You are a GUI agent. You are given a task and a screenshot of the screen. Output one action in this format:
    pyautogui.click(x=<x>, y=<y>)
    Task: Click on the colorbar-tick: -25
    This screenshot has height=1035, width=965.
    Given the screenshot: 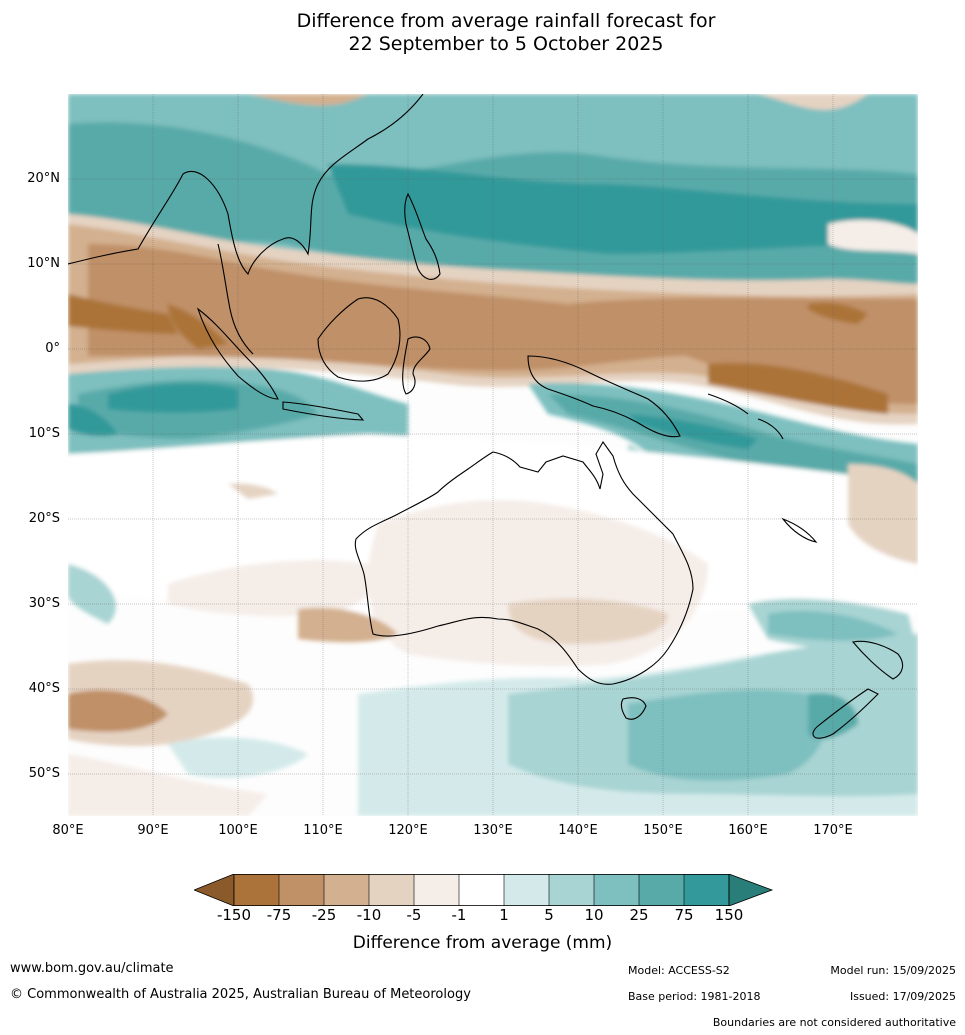 What is the action you would take?
    pyautogui.click(x=324, y=915)
    